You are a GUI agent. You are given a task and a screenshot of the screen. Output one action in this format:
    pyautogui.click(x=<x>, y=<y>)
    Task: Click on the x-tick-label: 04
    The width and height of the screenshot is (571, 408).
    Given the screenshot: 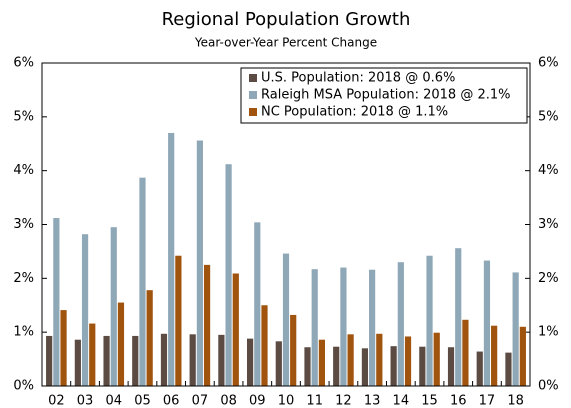 What is the action you would take?
    pyautogui.click(x=113, y=401)
    